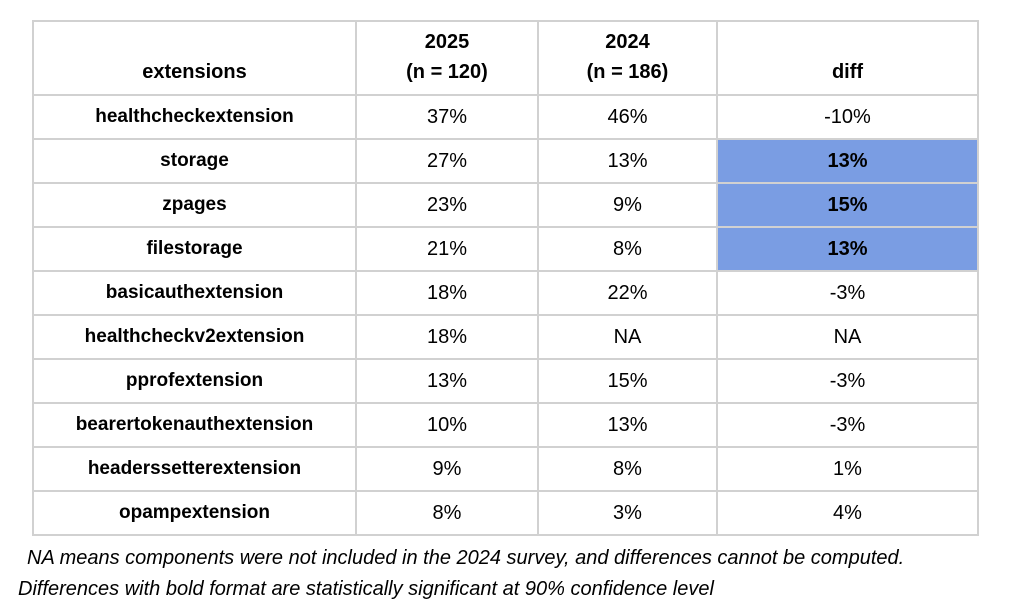 The height and width of the screenshot is (610, 1012). What do you see at coordinates (194, 381) in the screenshot?
I see `extension-name-cell: pprofextension` at bounding box center [194, 381].